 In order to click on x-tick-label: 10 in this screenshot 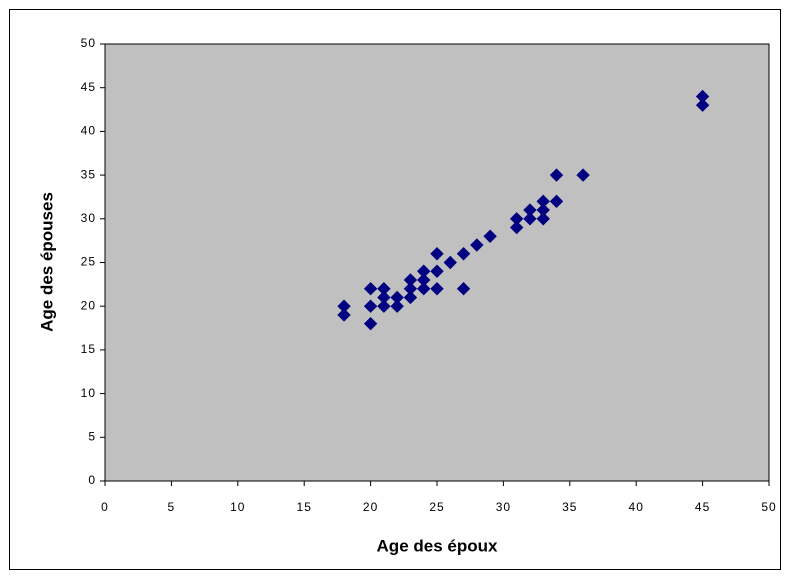, I will do `click(237, 507)`.